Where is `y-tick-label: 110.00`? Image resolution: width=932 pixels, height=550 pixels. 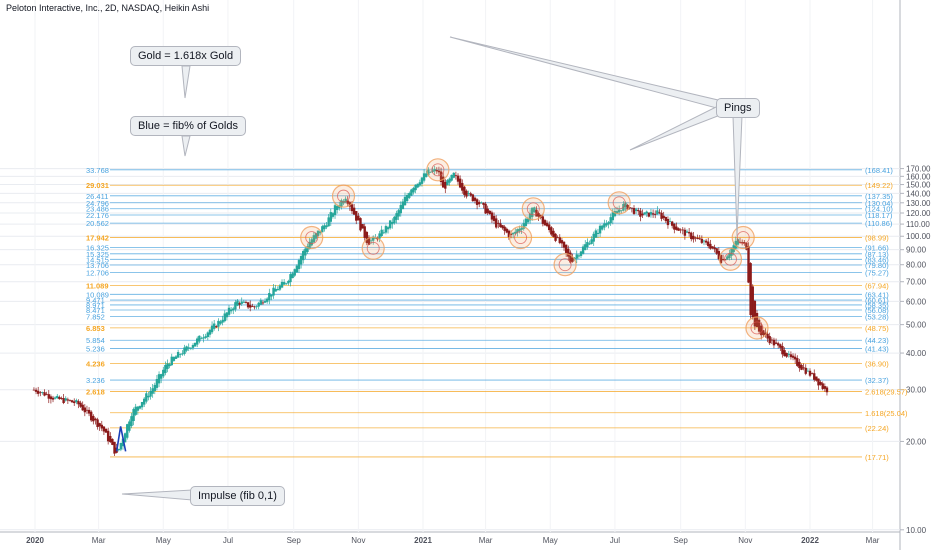 y-tick-label: 110.00 is located at coordinates (918, 224).